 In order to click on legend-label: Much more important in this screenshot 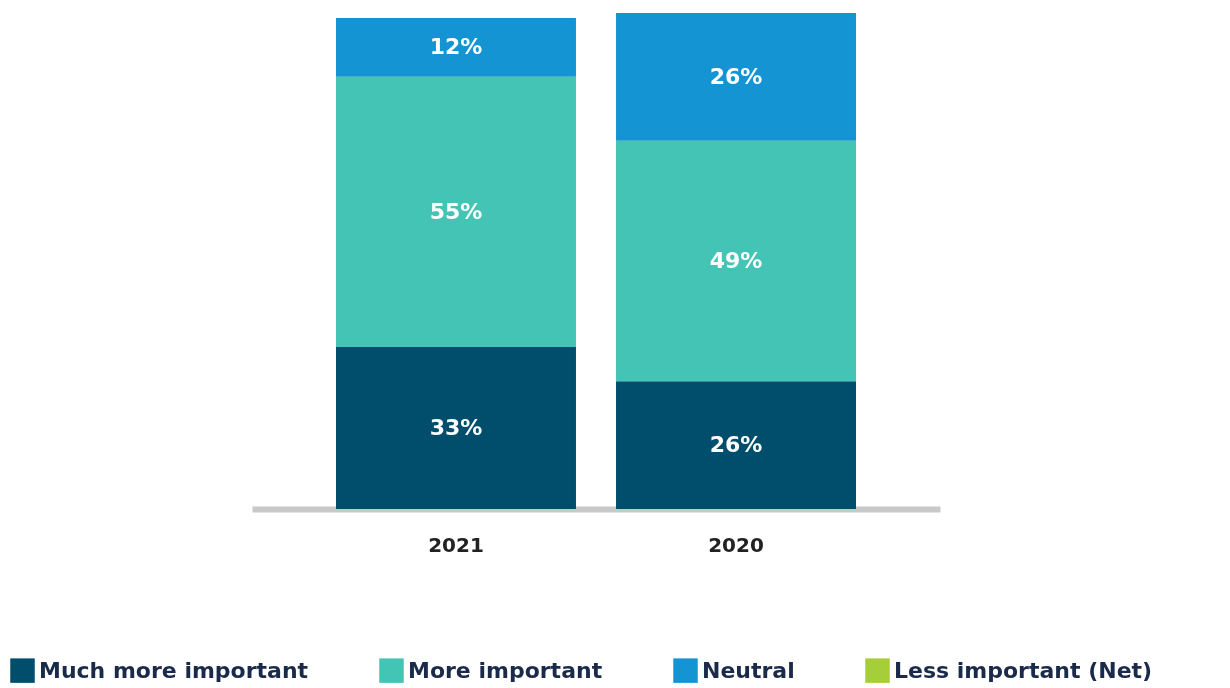, I will do `click(174, 670)`.